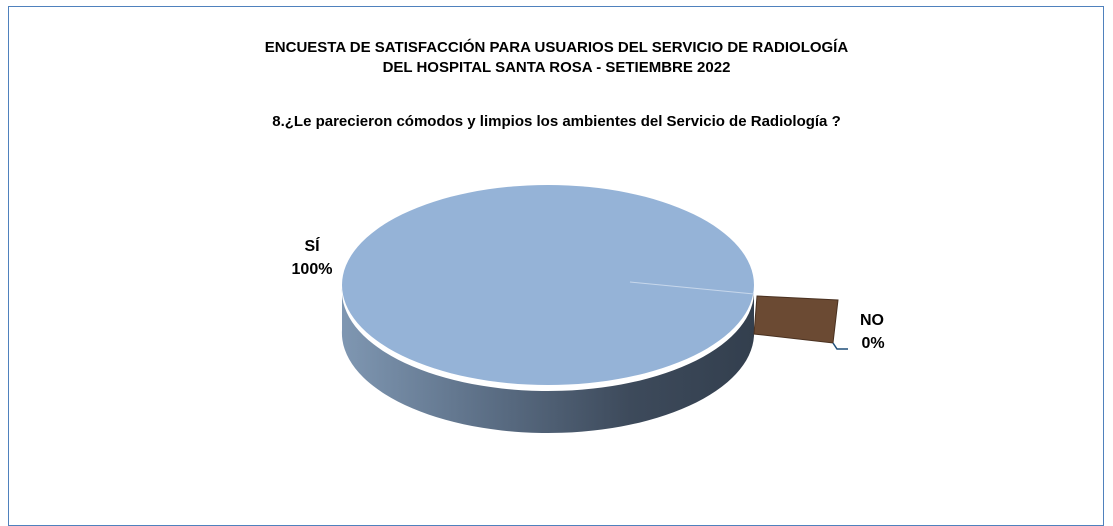 The width and height of the screenshot is (1113, 526). What do you see at coordinates (840, 346) in the screenshot?
I see `no-leader-line` at bounding box center [840, 346].